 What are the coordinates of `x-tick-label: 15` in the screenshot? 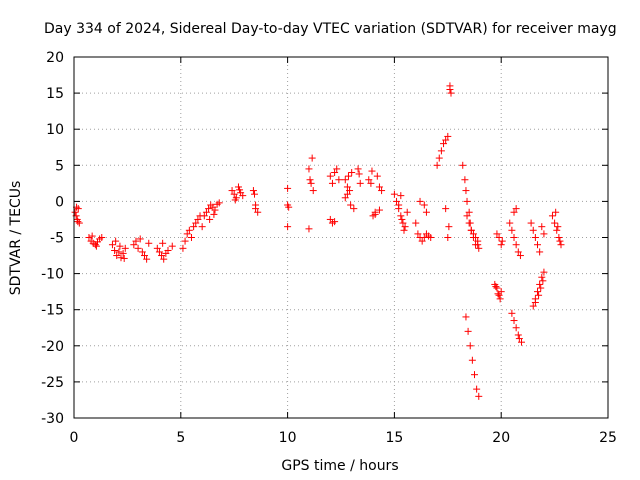 It's located at (394, 438).